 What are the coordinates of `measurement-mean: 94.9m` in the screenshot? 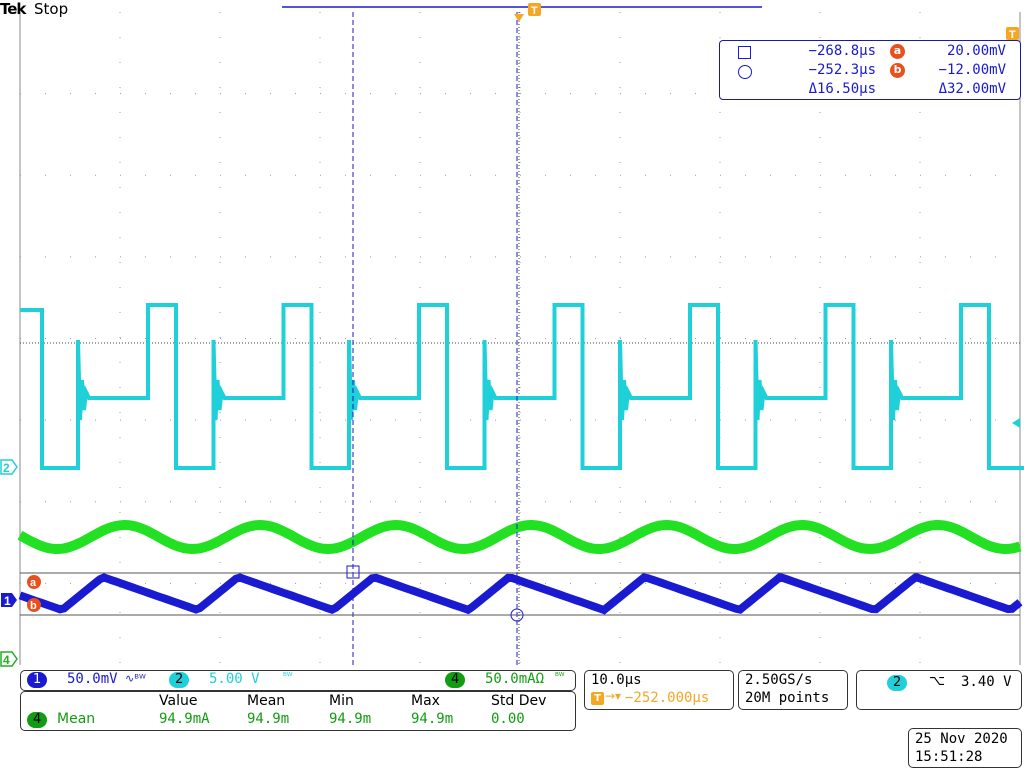 It's located at (268, 719).